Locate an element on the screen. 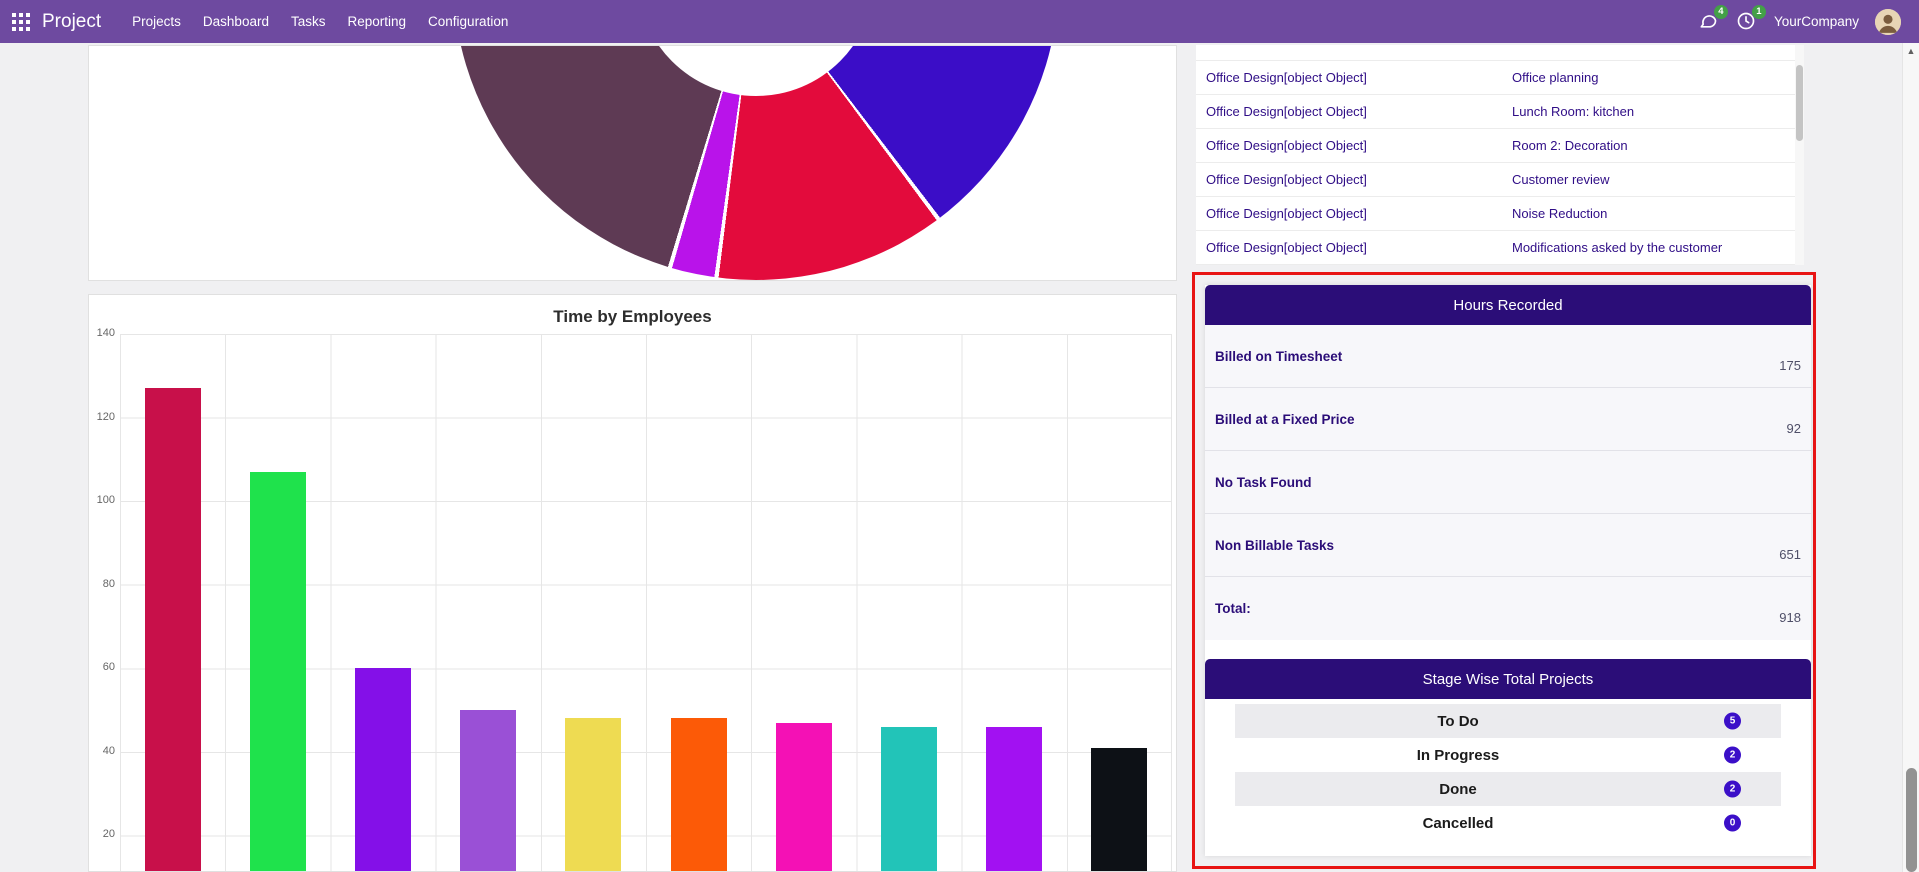  avatar-image is located at coordinates (1888, 21).